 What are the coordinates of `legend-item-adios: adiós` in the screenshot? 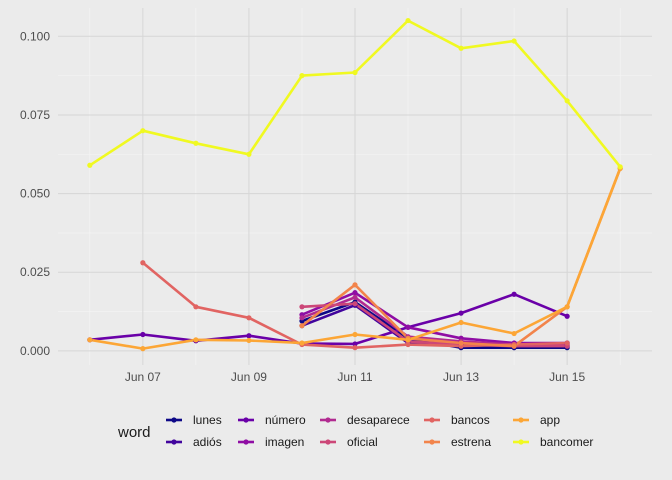 It's located at (194, 442).